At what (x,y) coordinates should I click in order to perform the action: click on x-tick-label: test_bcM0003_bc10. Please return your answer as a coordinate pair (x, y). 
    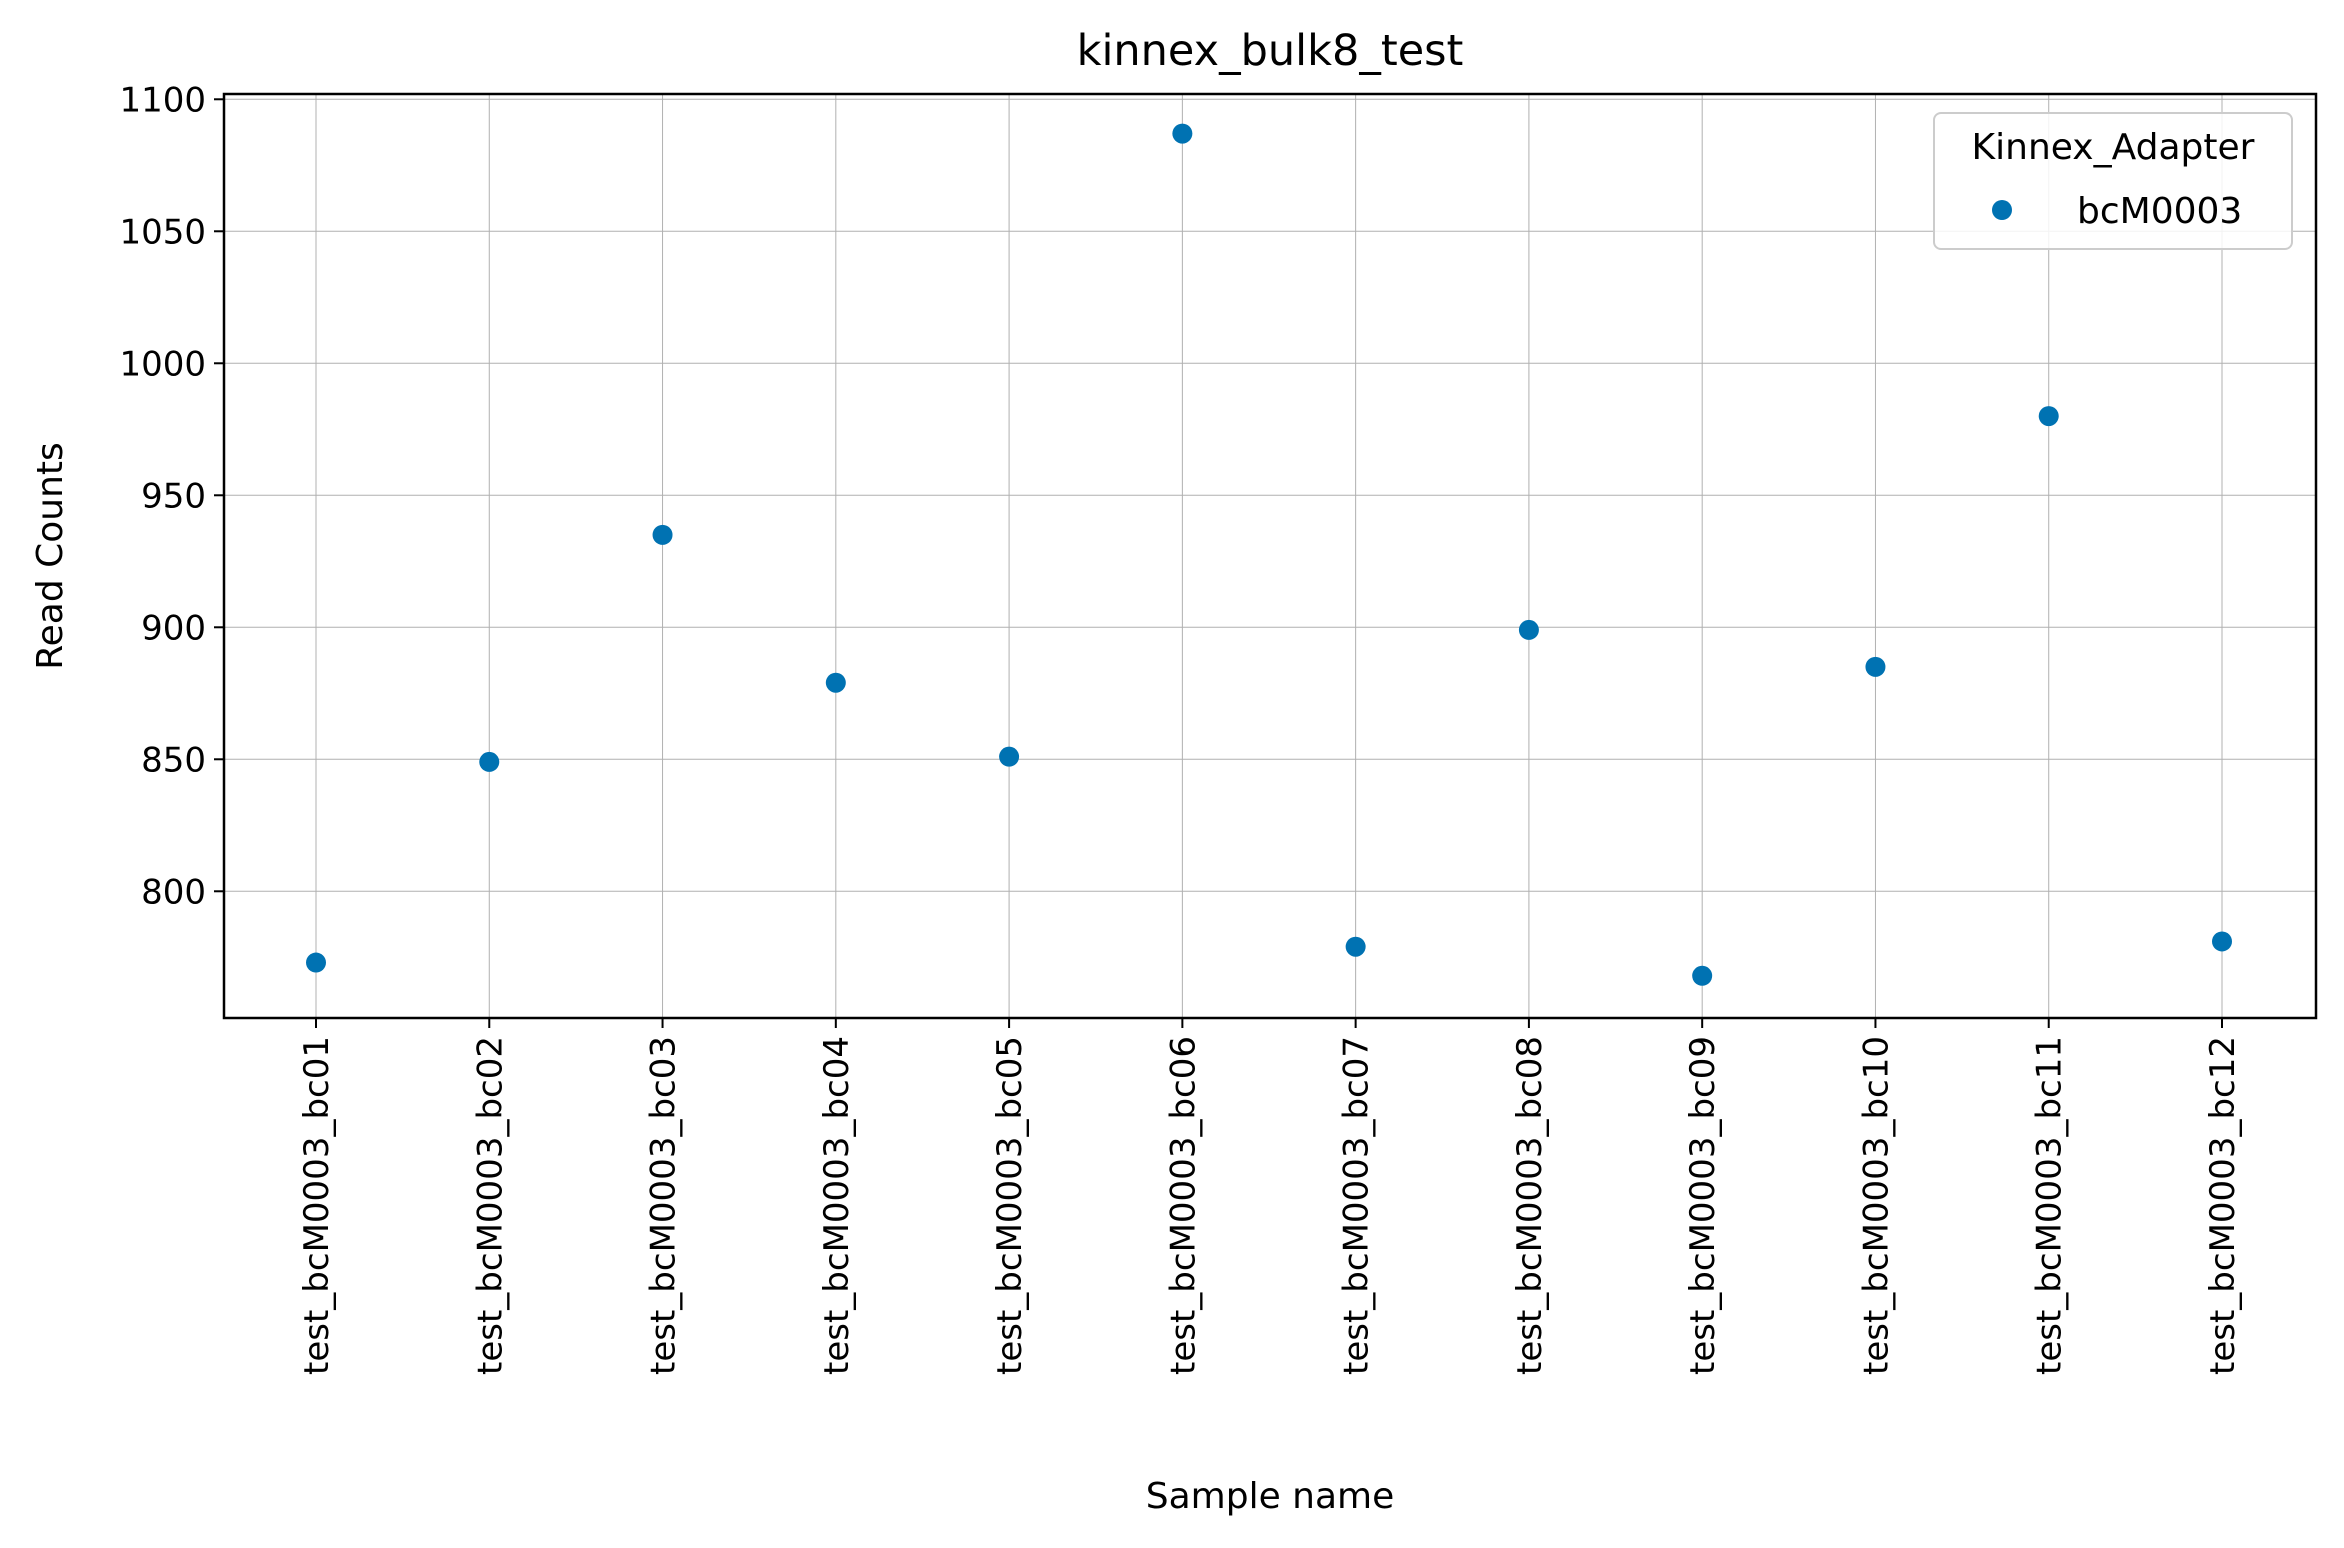
    Looking at the image, I should click on (1876, 1205).